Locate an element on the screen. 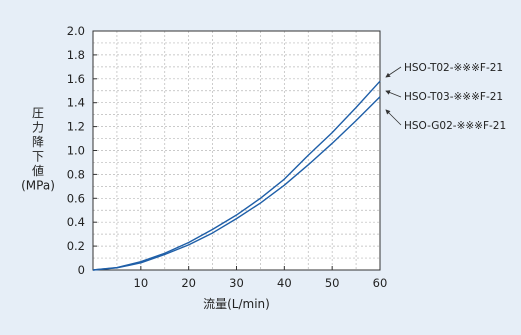  x-tick-label: 50 is located at coordinates (332, 283).